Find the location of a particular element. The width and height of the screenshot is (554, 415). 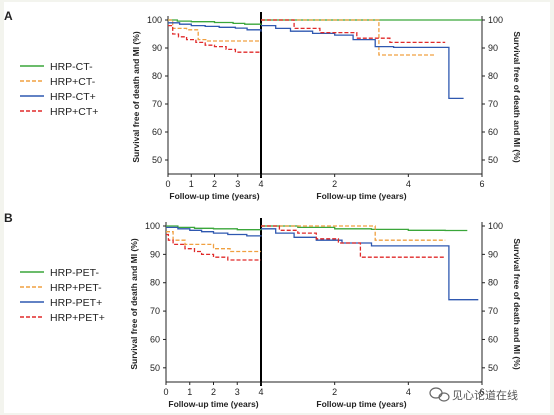

wechat-icon-bubble is located at coordinates (444, 397).